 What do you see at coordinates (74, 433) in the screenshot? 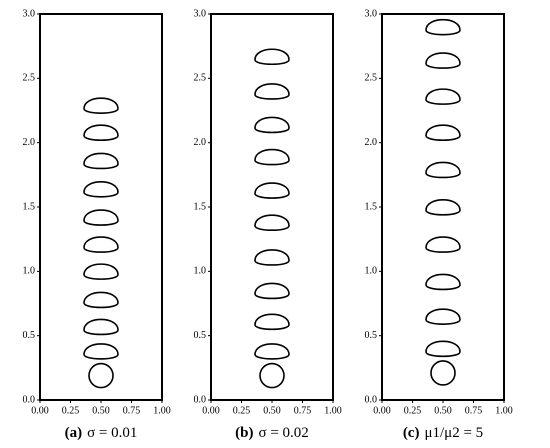
I see `caption-label: (a)` at bounding box center [74, 433].